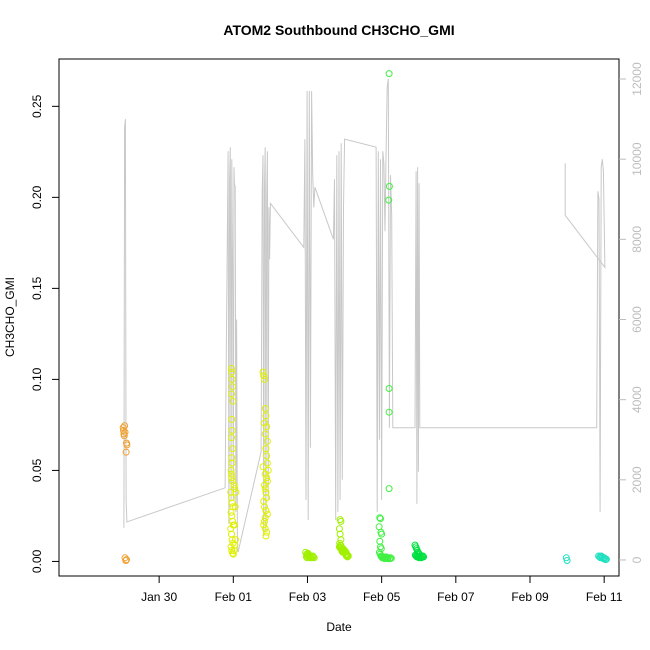 This screenshot has width=650, height=650. What do you see at coordinates (637, 559) in the screenshot?
I see `y2-tick-label: 0` at bounding box center [637, 559].